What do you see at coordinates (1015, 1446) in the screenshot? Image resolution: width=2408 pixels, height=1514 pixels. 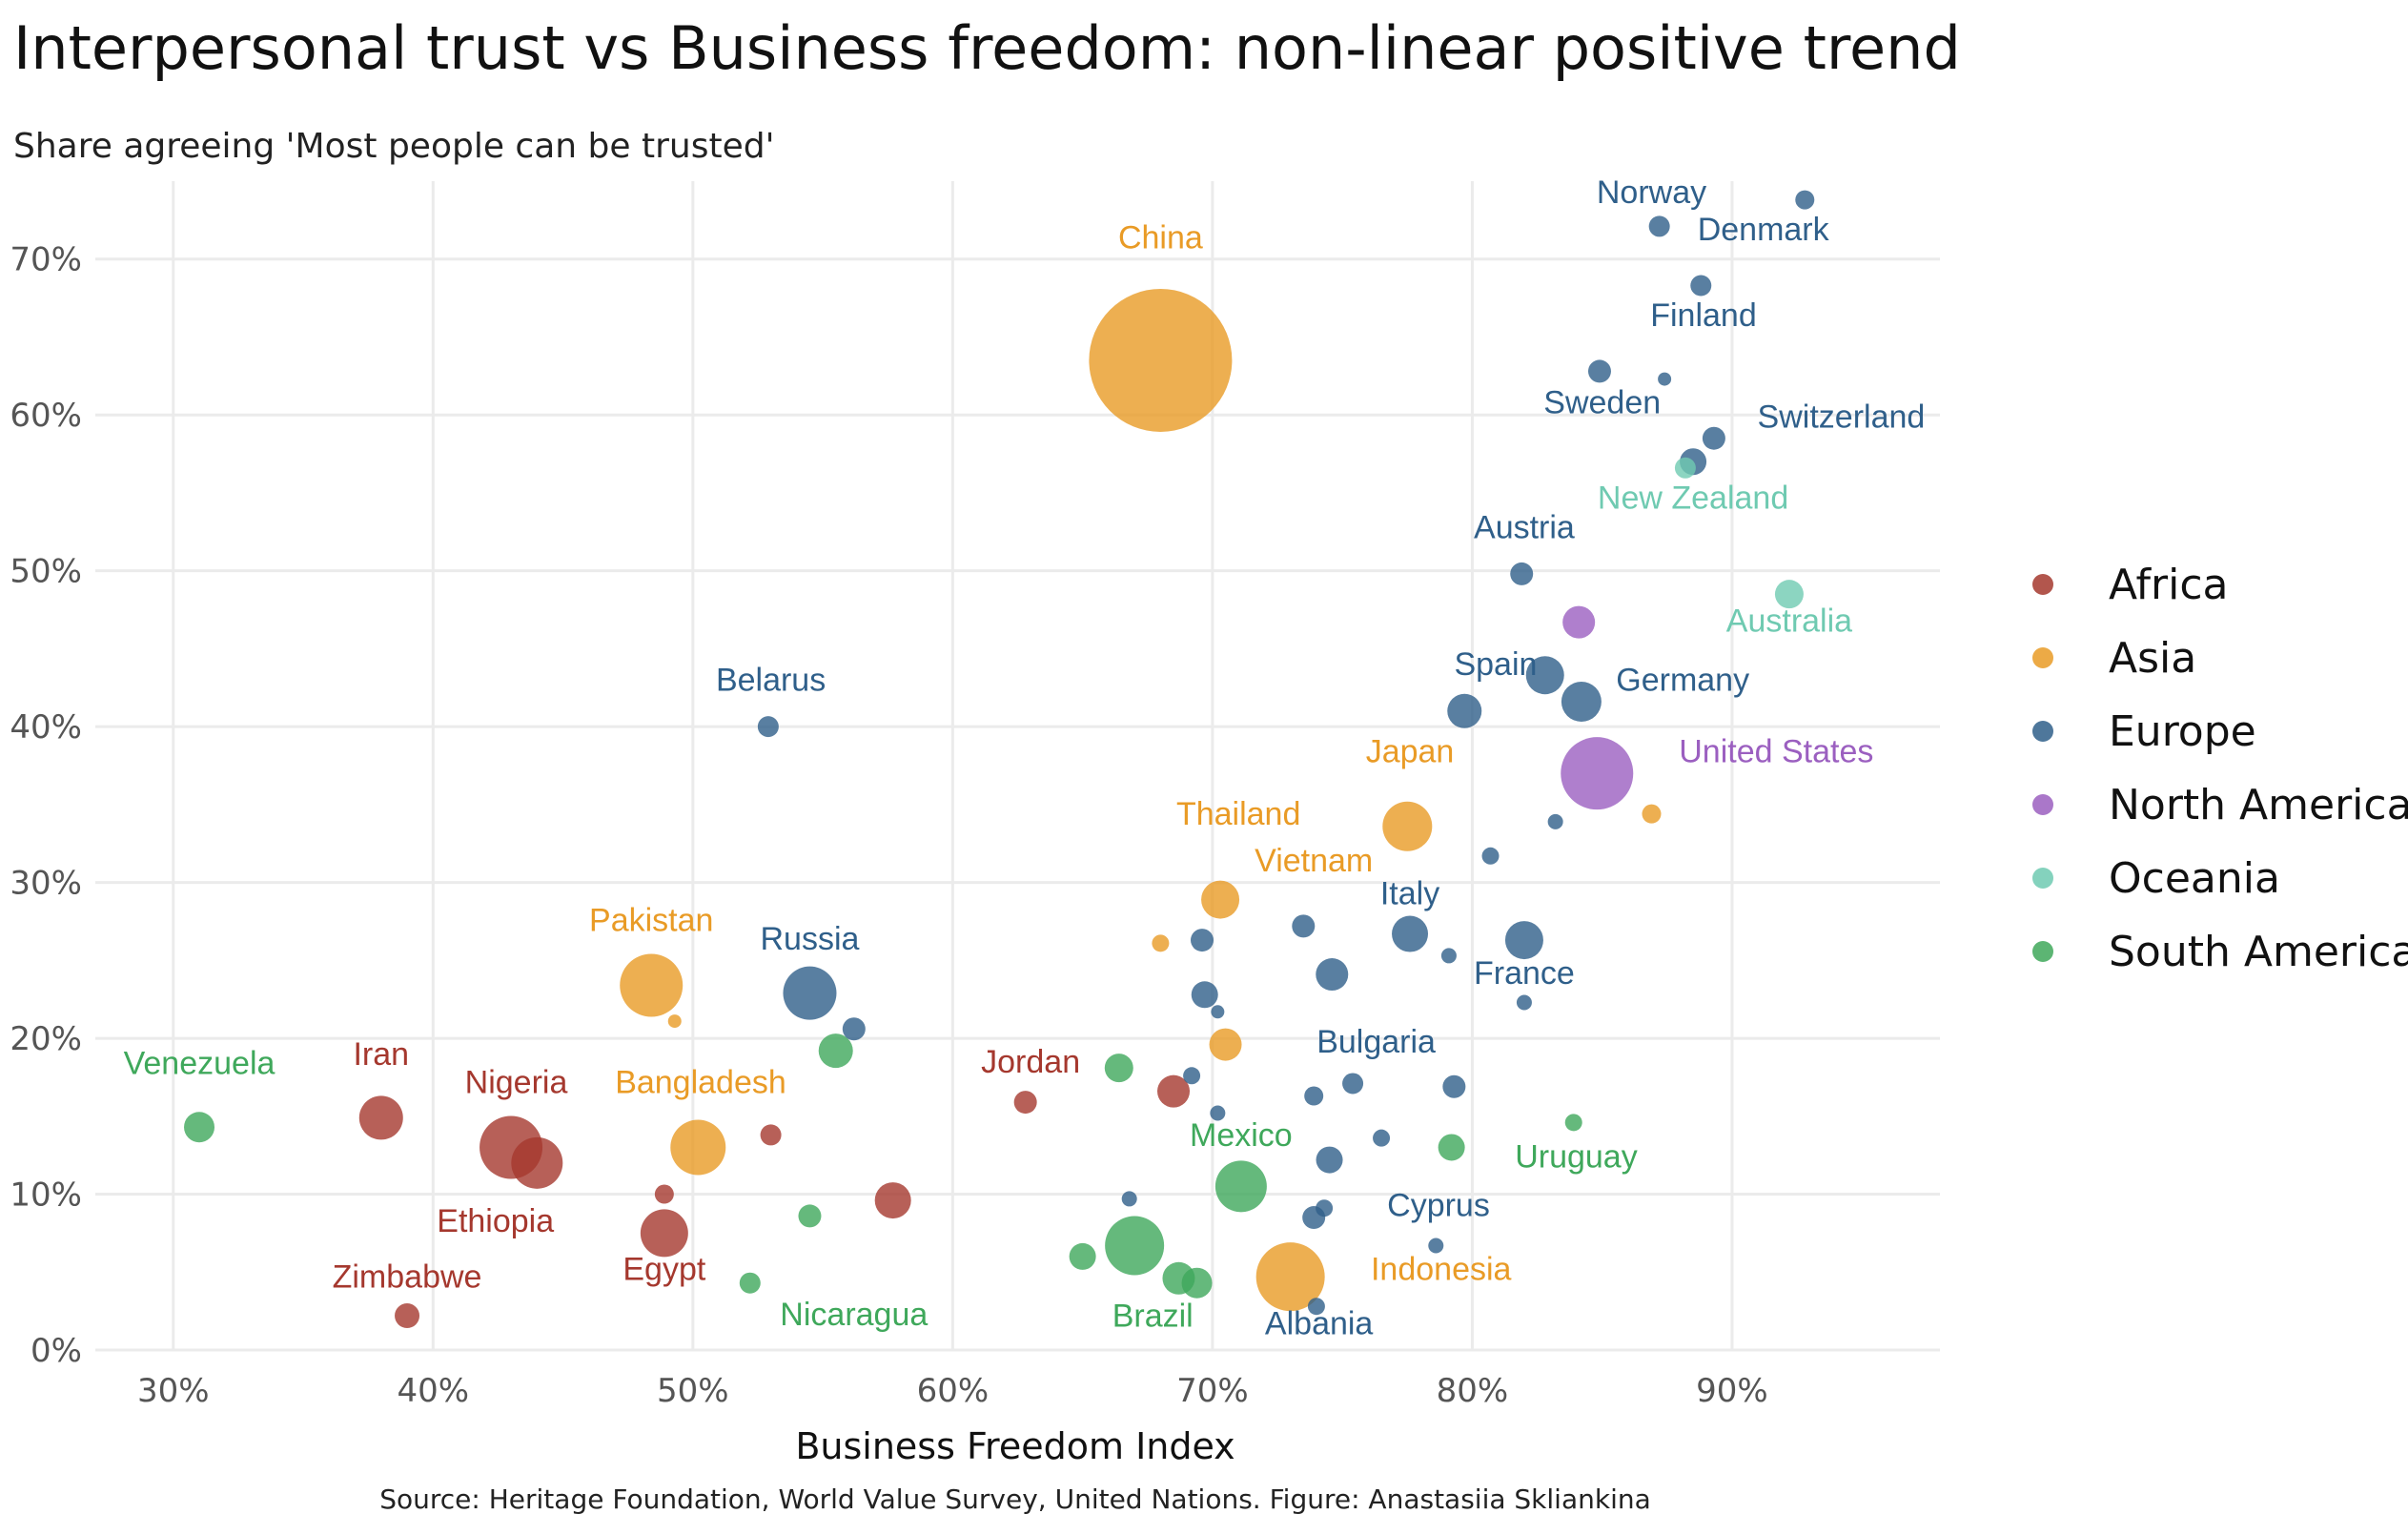 I see `x-axis-title: Business Freedom Index` at bounding box center [1015, 1446].